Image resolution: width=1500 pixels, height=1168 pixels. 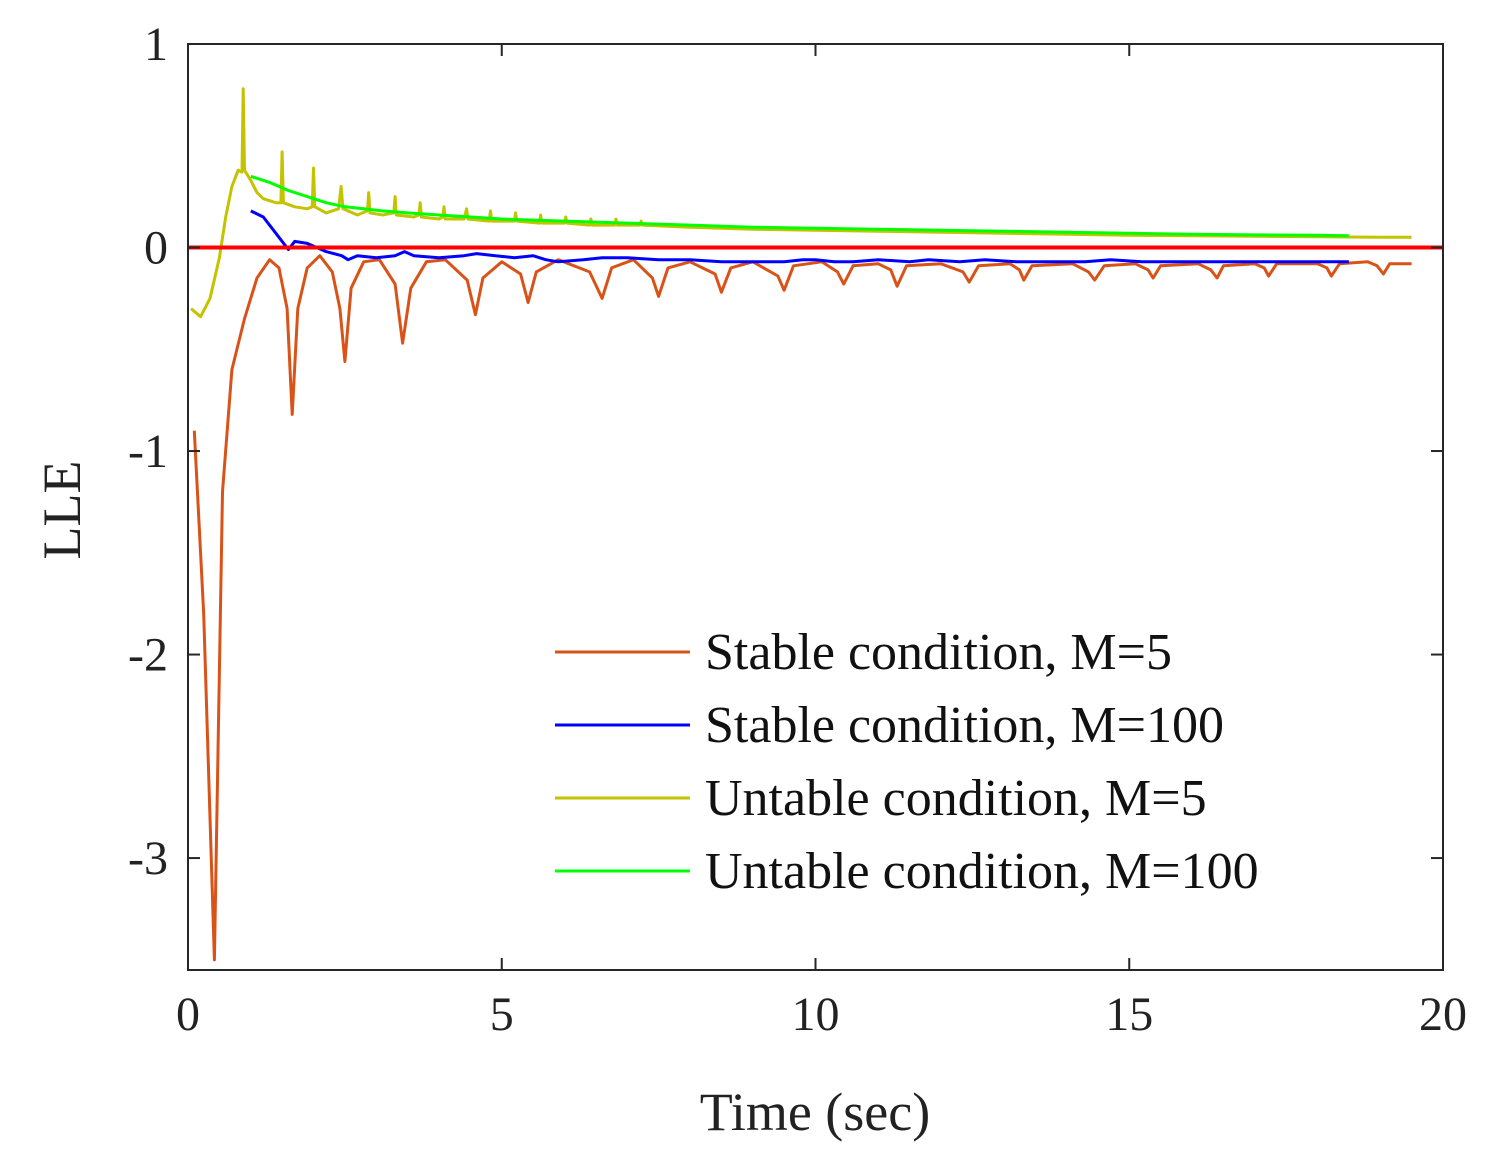 I want to click on y-axis-label: LLE, so click(x=62, y=510).